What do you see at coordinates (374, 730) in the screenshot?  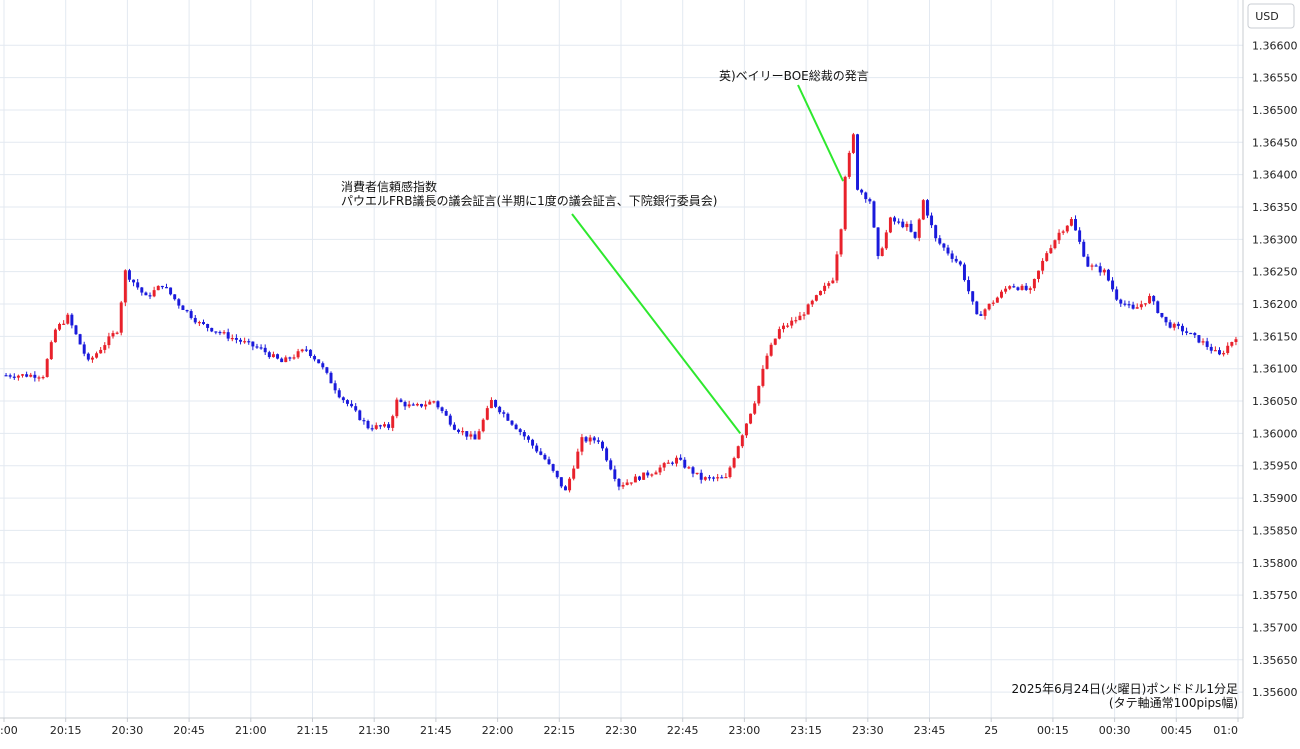 I see `time-tick-label: 21:30` at bounding box center [374, 730].